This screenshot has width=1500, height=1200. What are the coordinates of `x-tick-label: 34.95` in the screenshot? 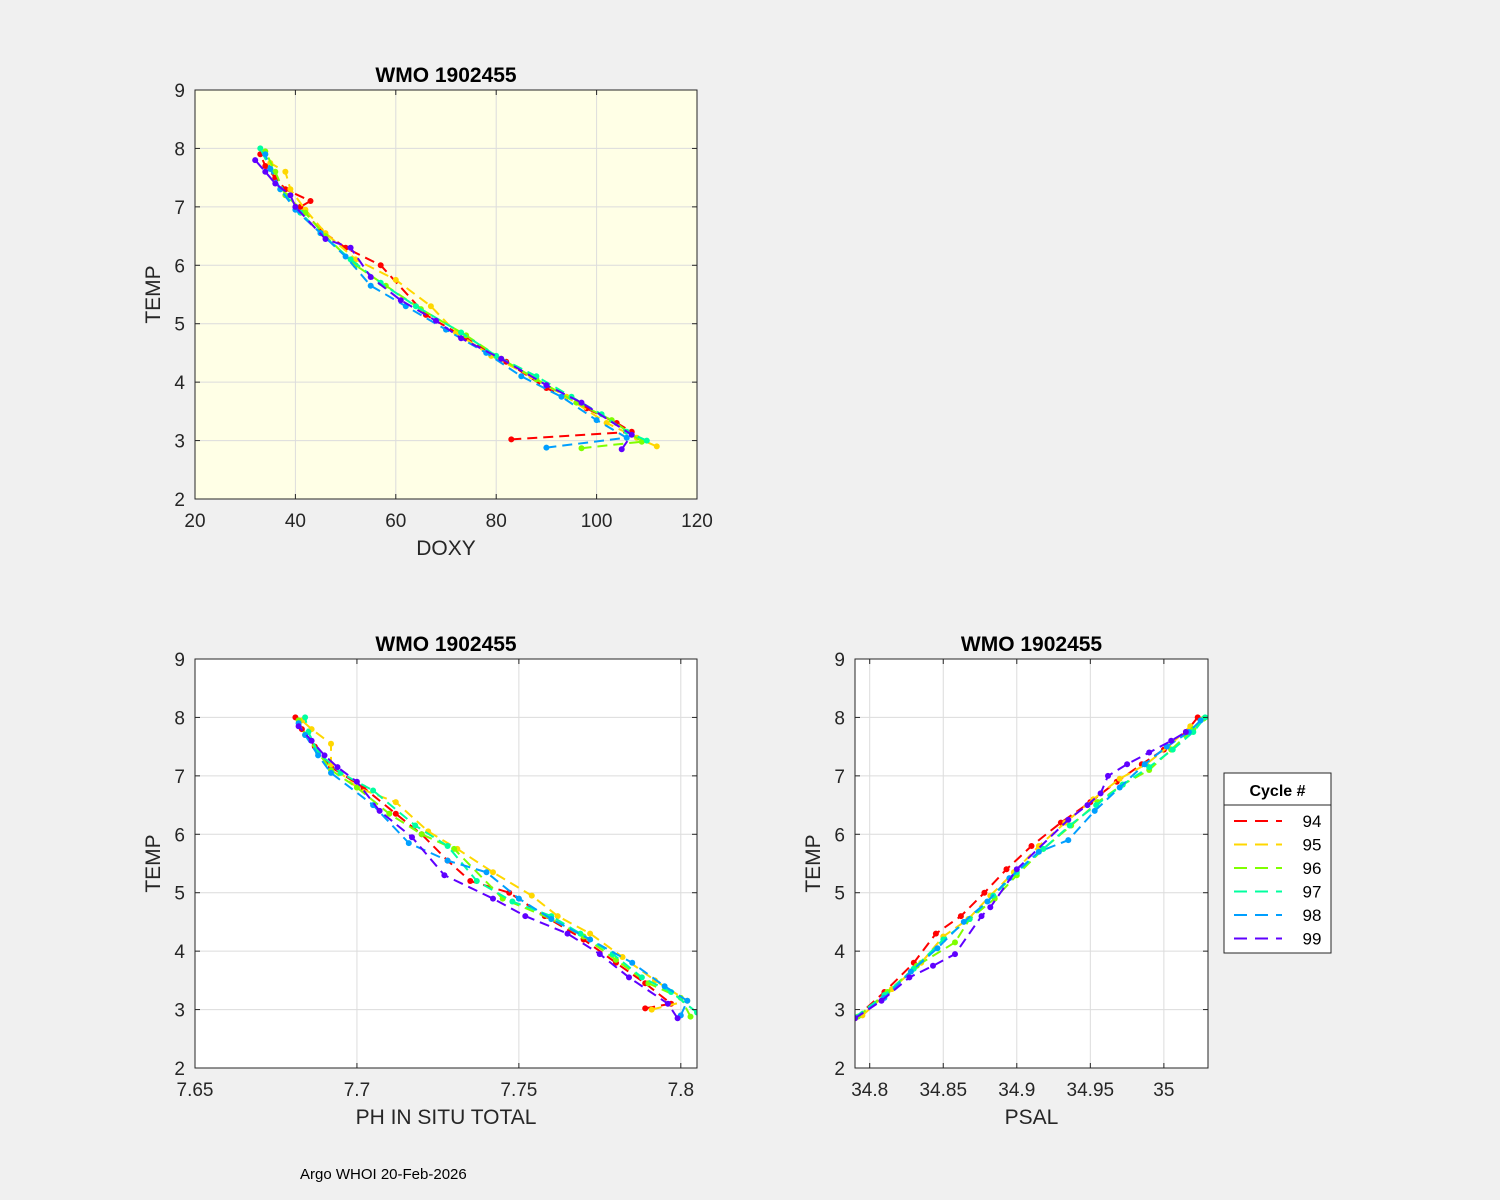 It's located at (1091, 1090).